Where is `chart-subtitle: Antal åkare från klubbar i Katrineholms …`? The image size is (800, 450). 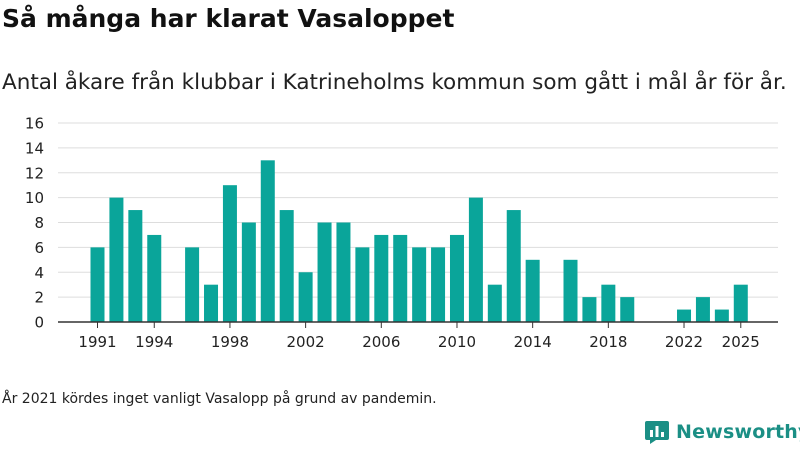 chart-subtitle: Antal åkare från klubbar i Katrineholms … is located at coordinates (394, 82).